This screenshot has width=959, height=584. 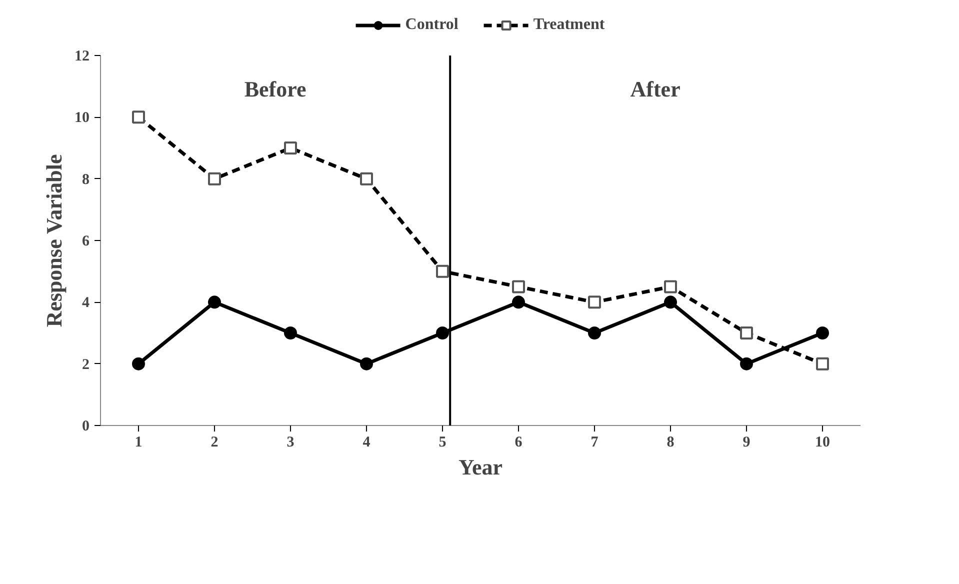 What do you see at coordinates (290, 442) in the screenshot?
I see `x-tick-label: 3` at bounding box center [290, 442].